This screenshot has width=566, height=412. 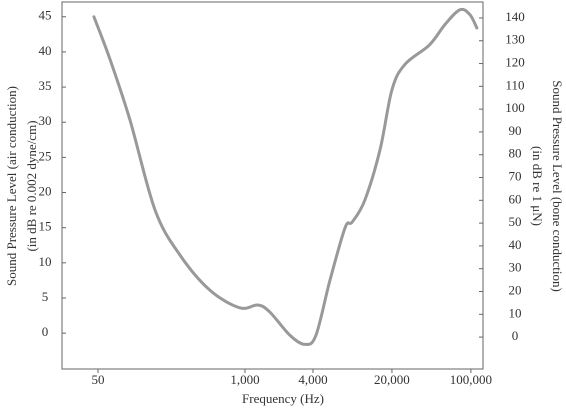 I want to click on y2-tick-label: 100, so click(x=515, y=107).